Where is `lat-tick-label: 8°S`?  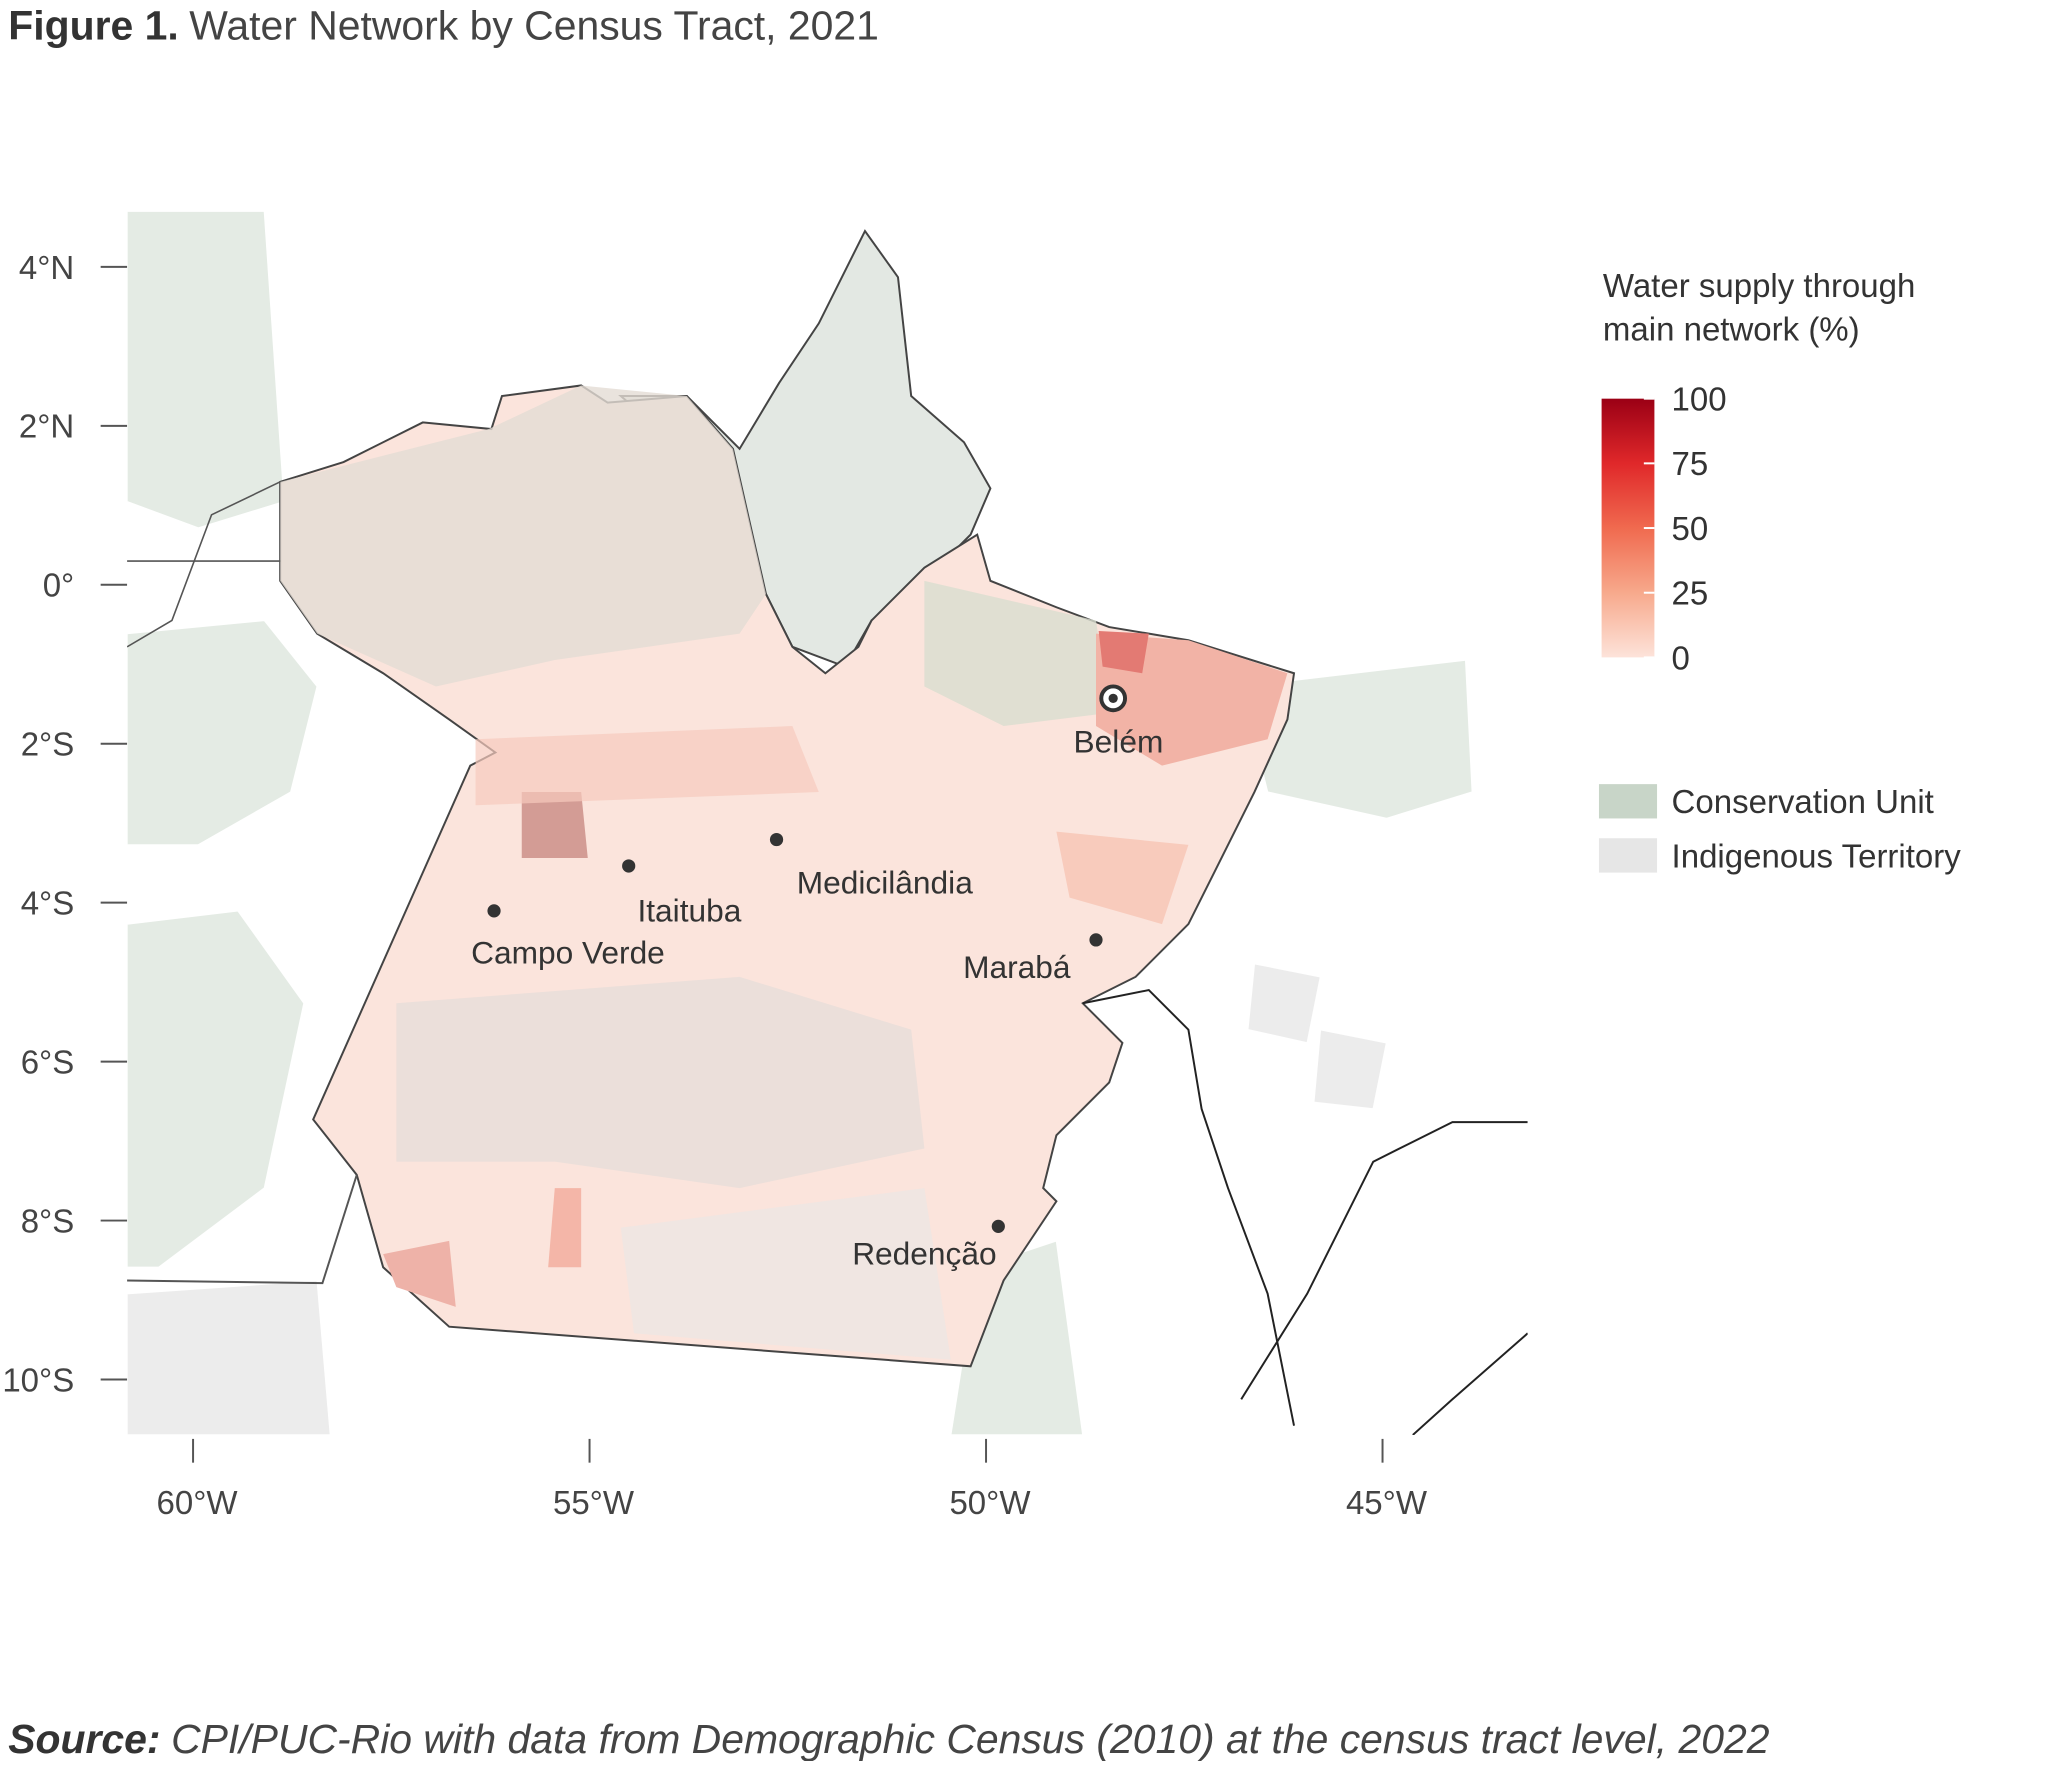 lat-tick-label: 8°S is located at coordinates (48, 1220).